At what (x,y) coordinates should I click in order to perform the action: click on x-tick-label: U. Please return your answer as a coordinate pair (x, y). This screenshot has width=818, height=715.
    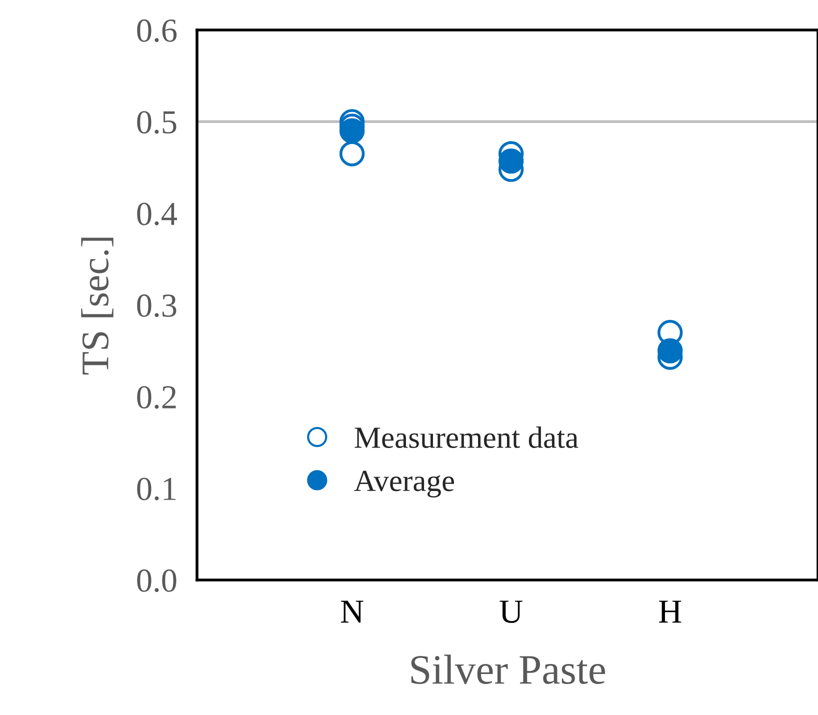
    Looking at the image, I should click on (511, 611).